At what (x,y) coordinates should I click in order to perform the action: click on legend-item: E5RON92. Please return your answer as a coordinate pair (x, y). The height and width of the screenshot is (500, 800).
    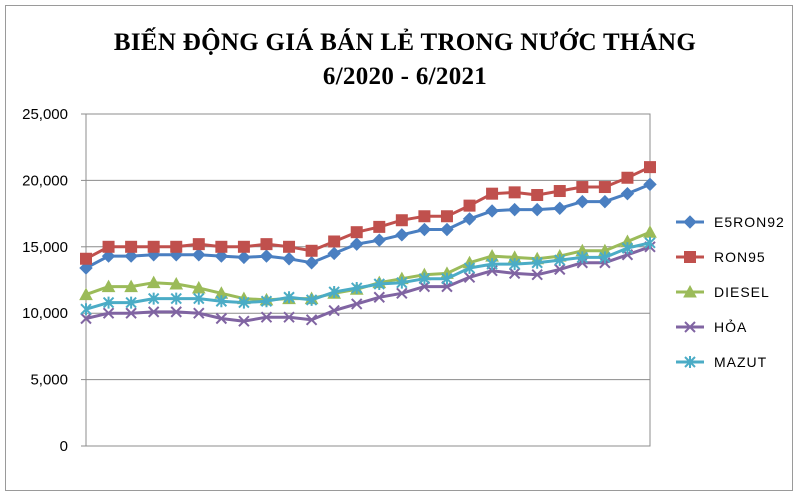
    Looking at the image, I should click on (730, 222).